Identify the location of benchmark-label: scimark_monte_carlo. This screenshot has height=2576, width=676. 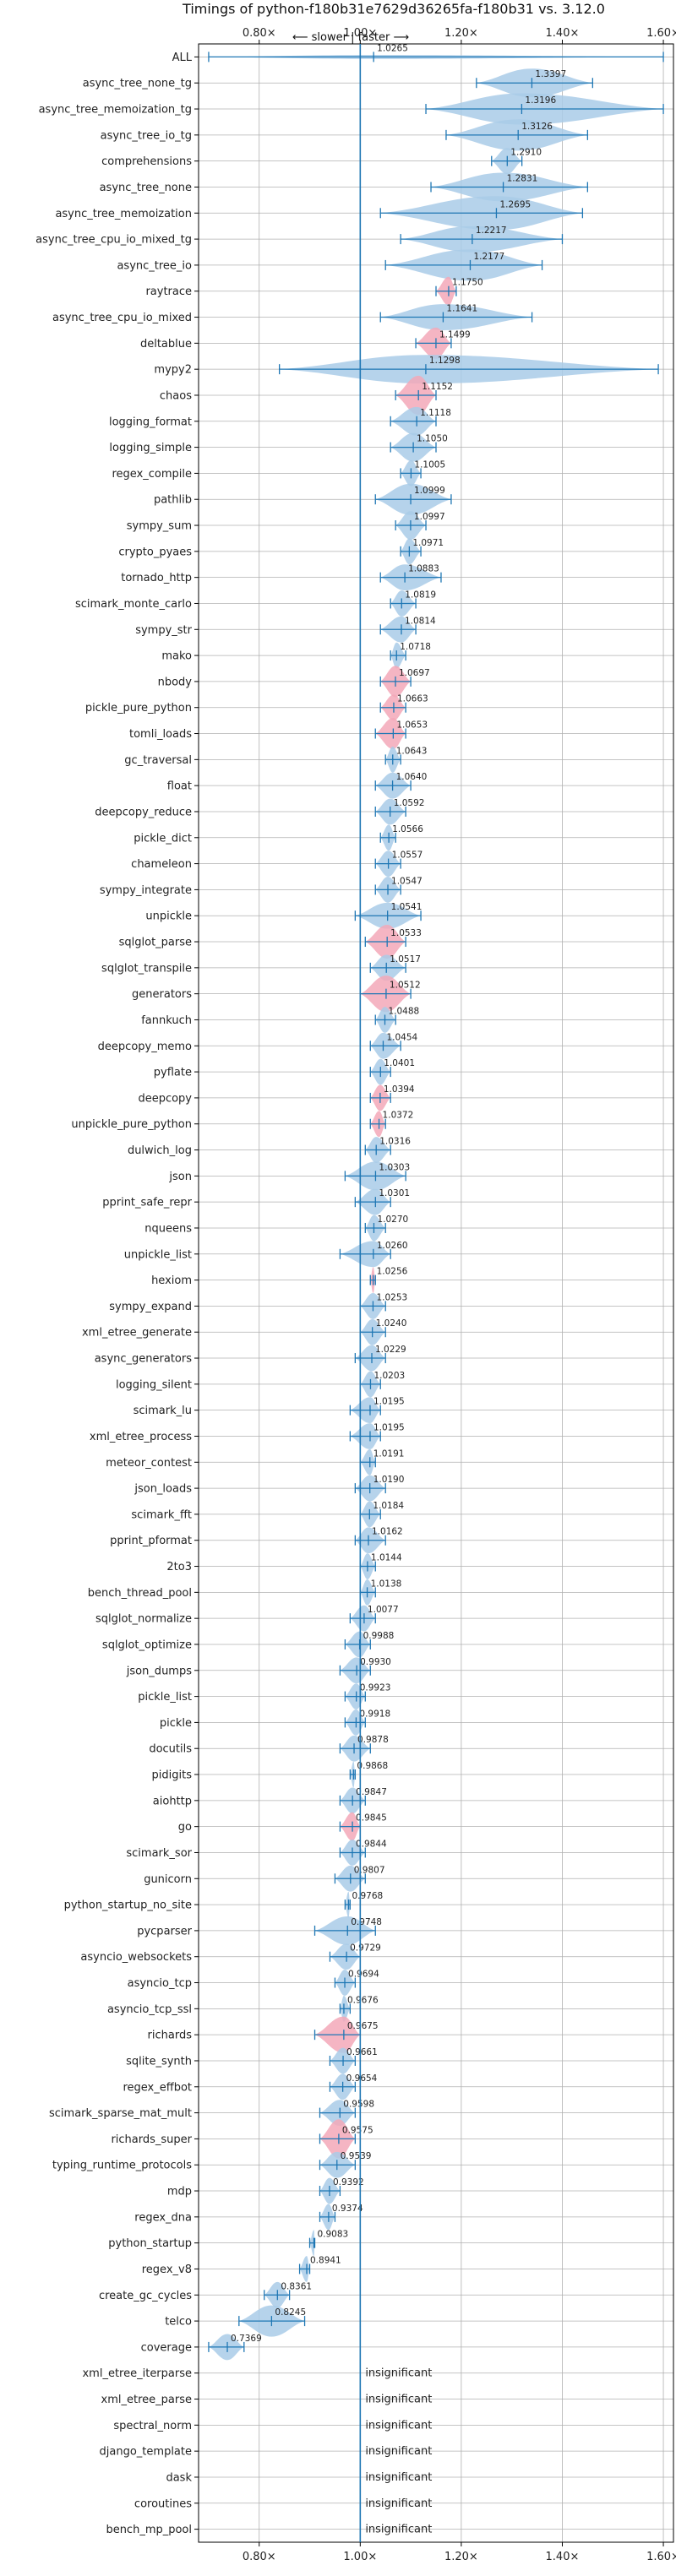
(133, 604).